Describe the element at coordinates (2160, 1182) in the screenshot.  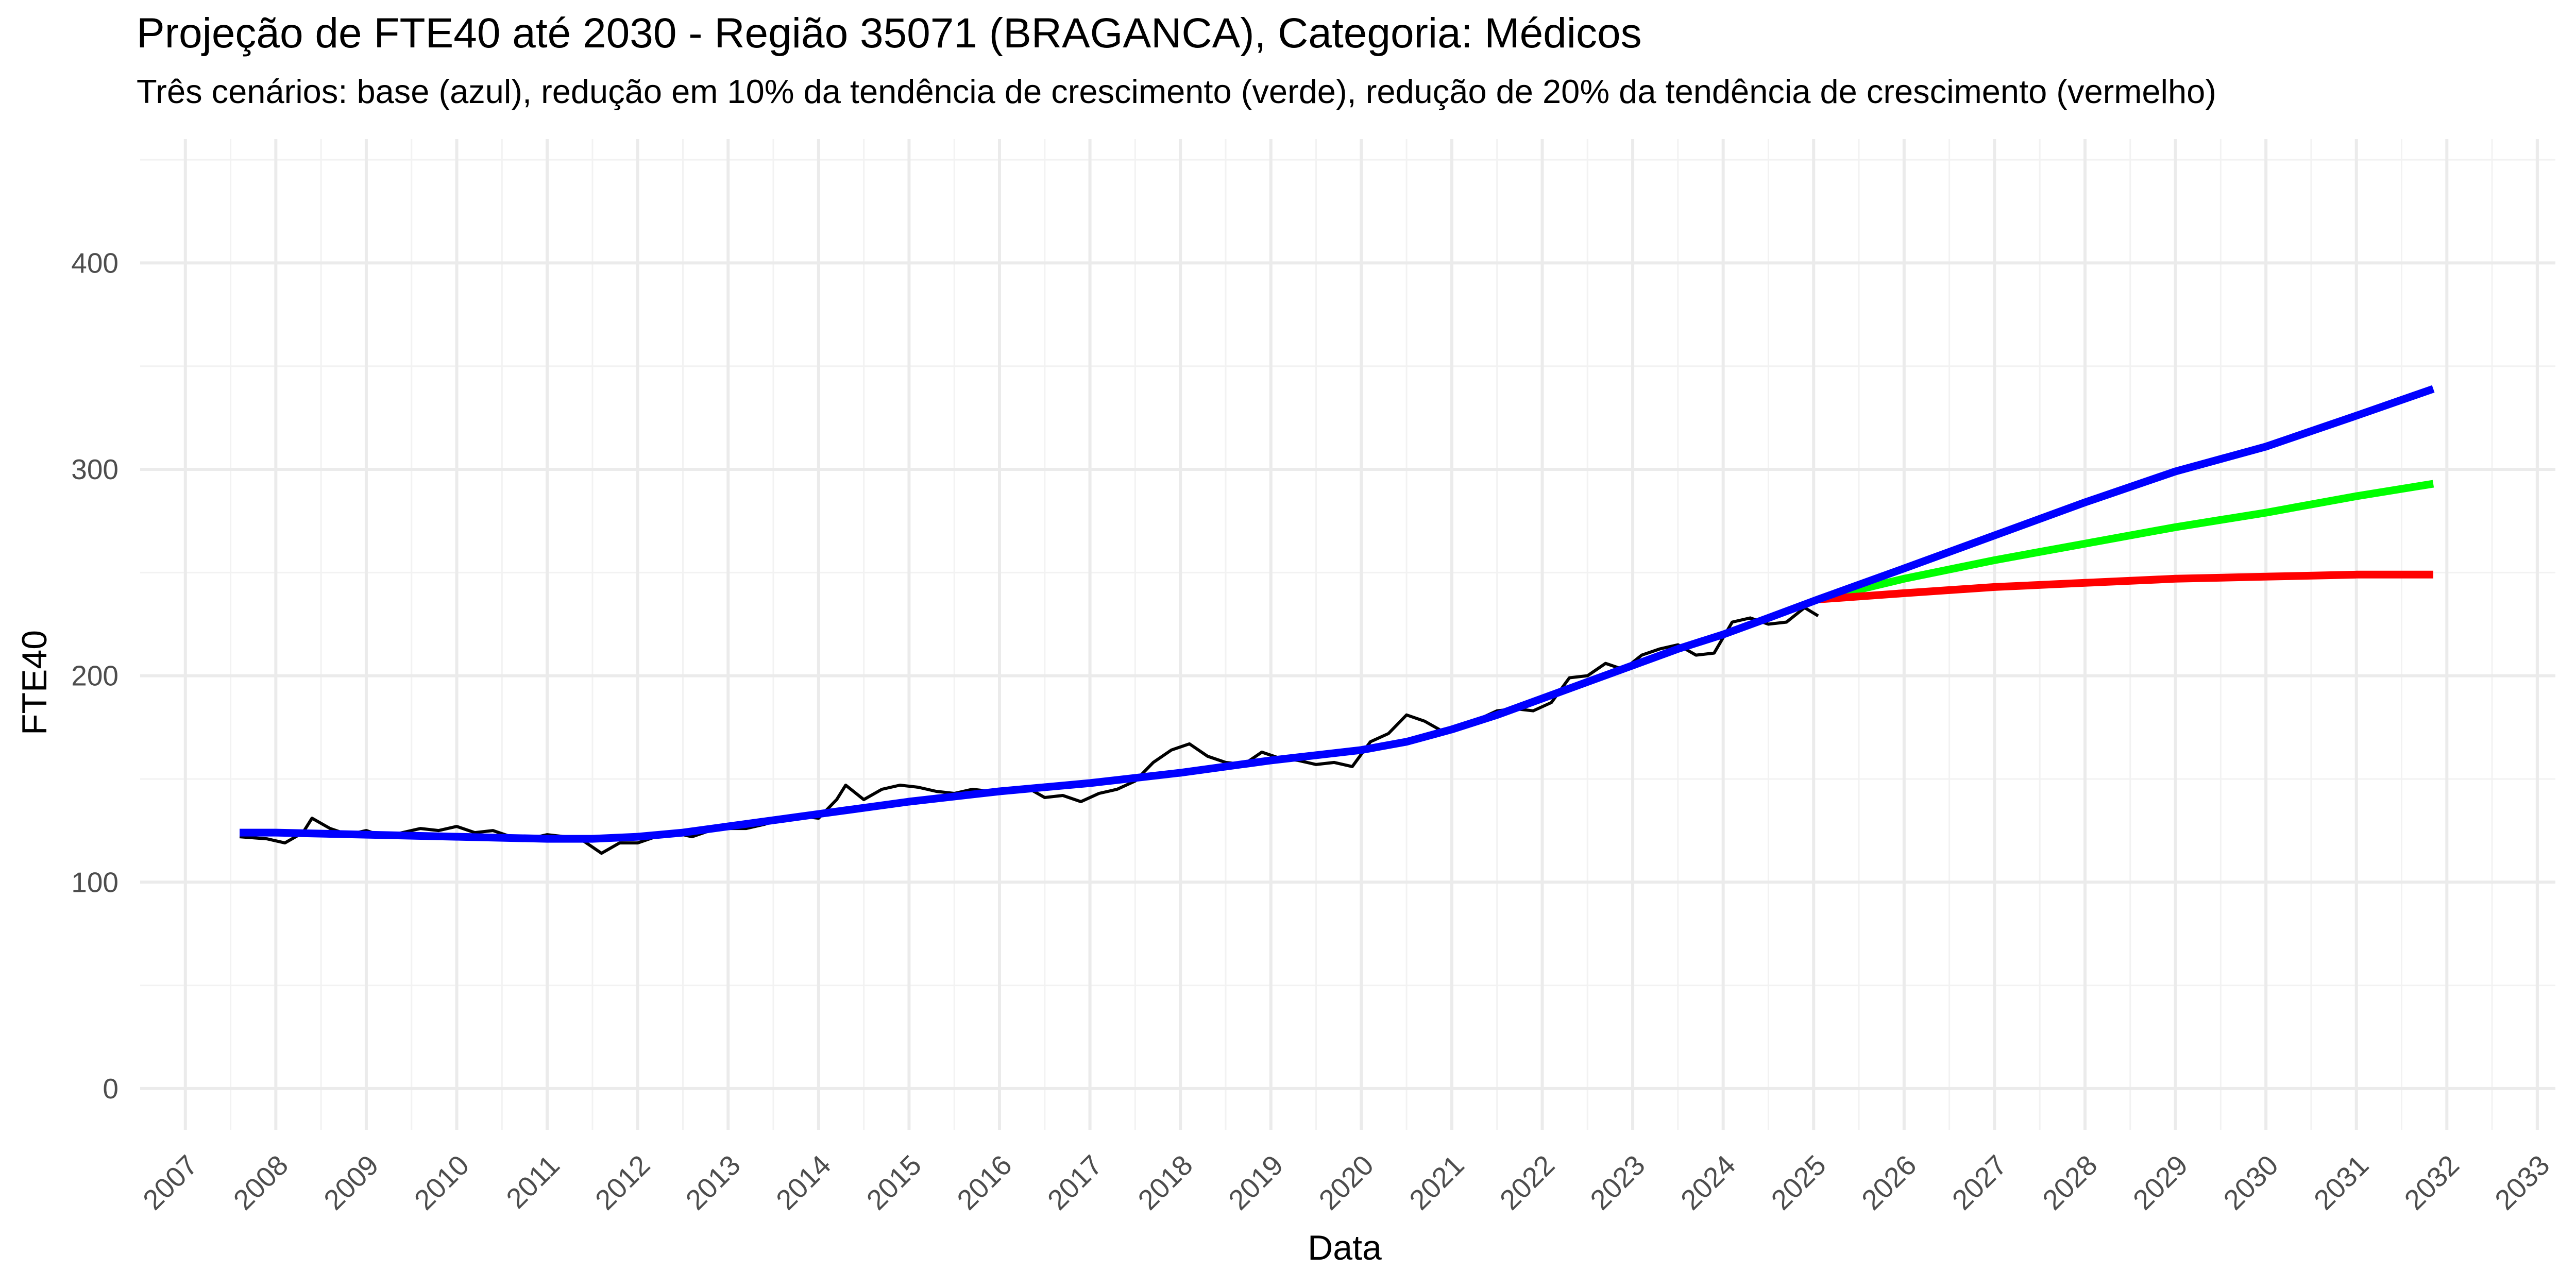
I see `x-tick-label: 2029` at that location.